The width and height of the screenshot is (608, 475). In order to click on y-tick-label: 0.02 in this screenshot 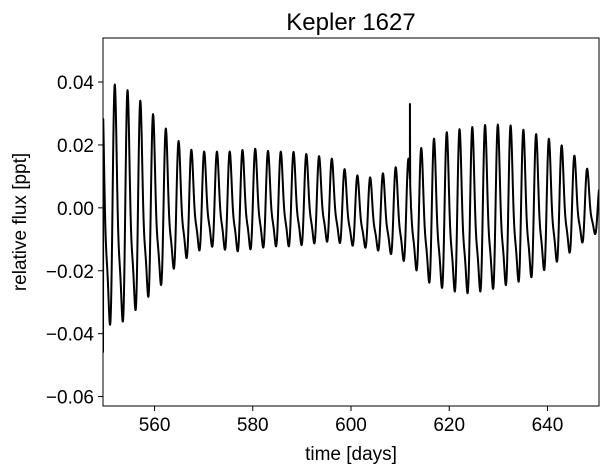, I will do `click(75, 146)`.